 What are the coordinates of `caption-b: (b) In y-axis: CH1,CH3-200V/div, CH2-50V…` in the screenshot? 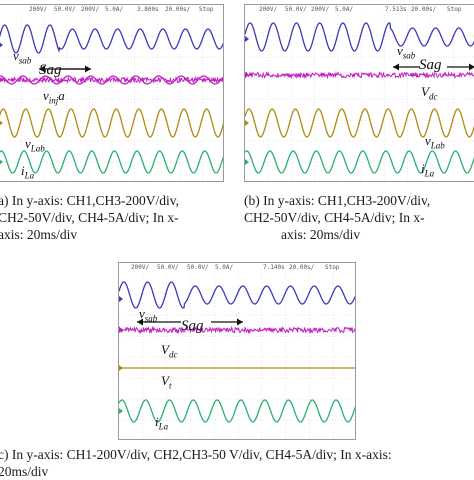 It's located at (337, 217).